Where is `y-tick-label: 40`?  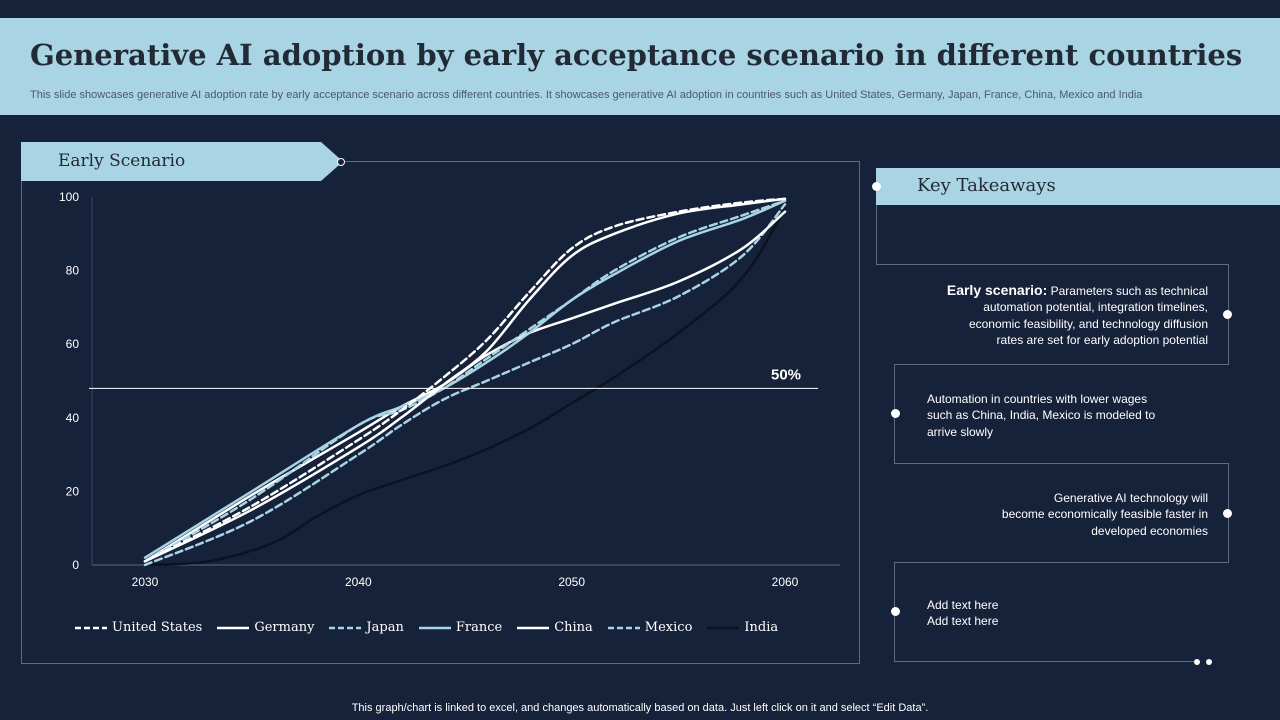
y-tick-label: 40 is located at coordinates (73, 418).